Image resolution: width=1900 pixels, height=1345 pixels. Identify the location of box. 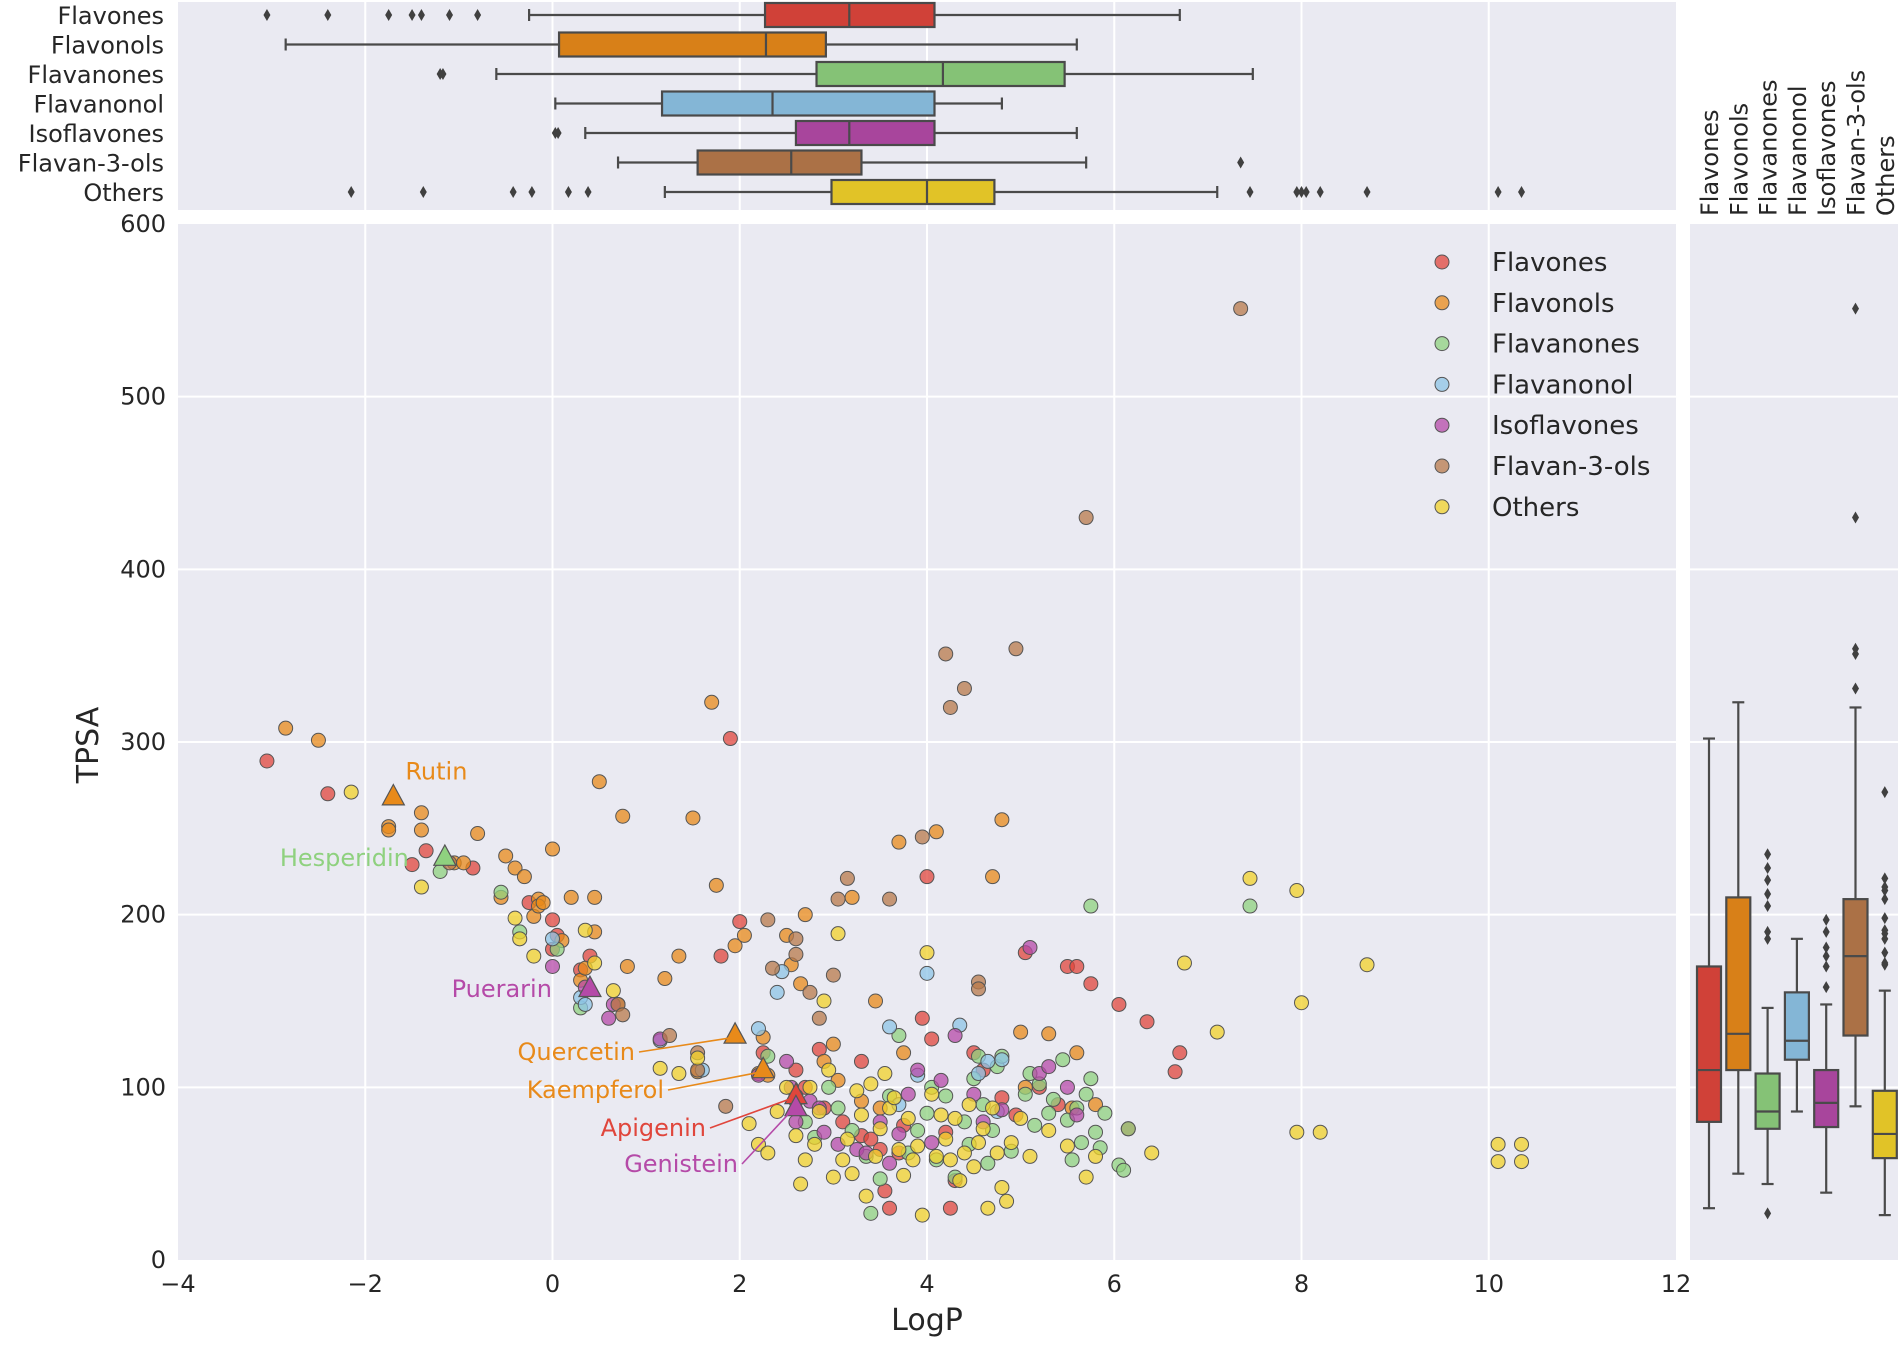
(1826, 1098).